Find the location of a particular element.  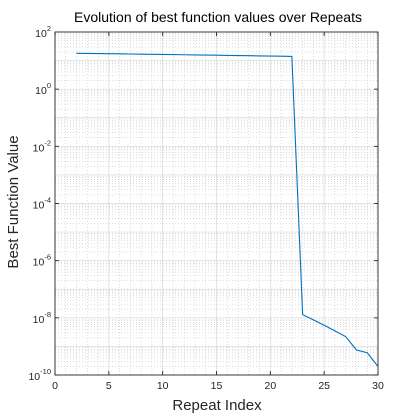

x-tick-label: 0 is located at coordinates (55, 386).